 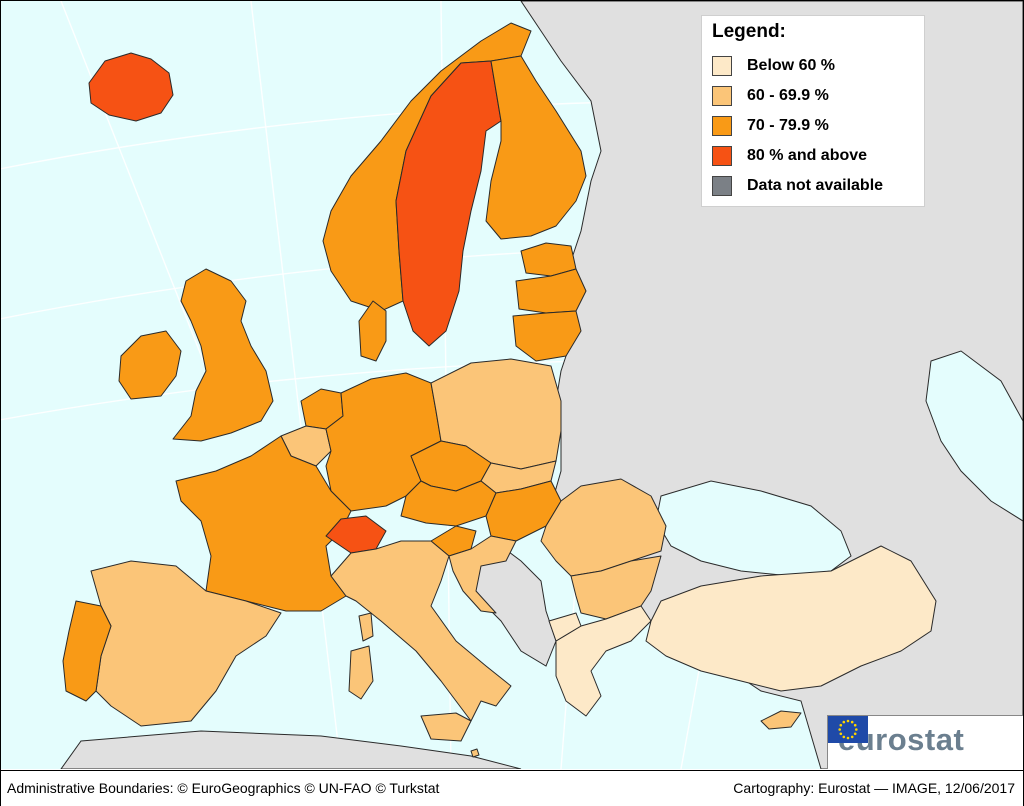 What do you see at coordinates (361, 672) in the screenshot?
I see `region-sardinia` at bounding box center [361, 672].